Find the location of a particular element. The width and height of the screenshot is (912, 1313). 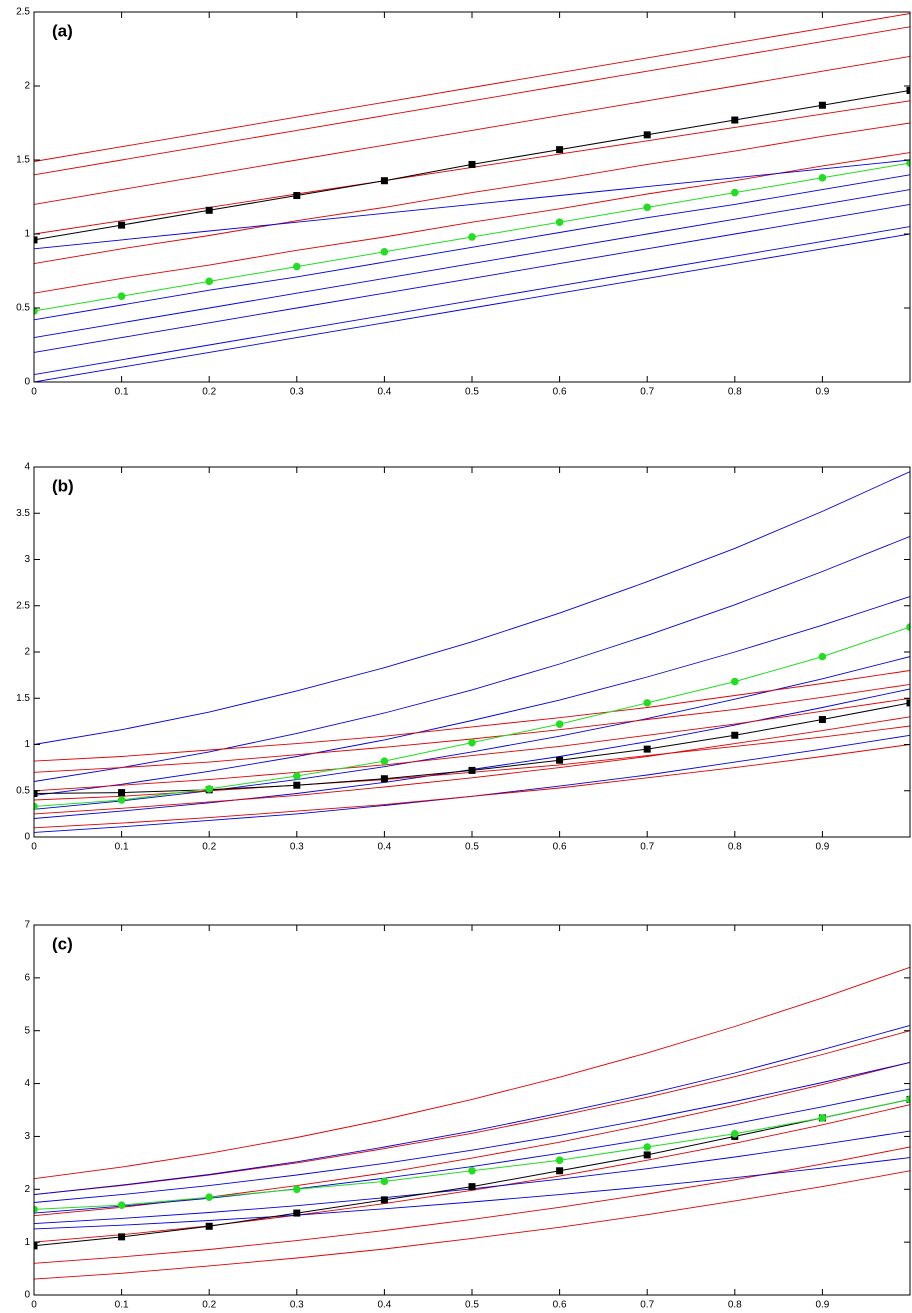

y-tick-label: 2.5 is located at coordinates (23, 12).